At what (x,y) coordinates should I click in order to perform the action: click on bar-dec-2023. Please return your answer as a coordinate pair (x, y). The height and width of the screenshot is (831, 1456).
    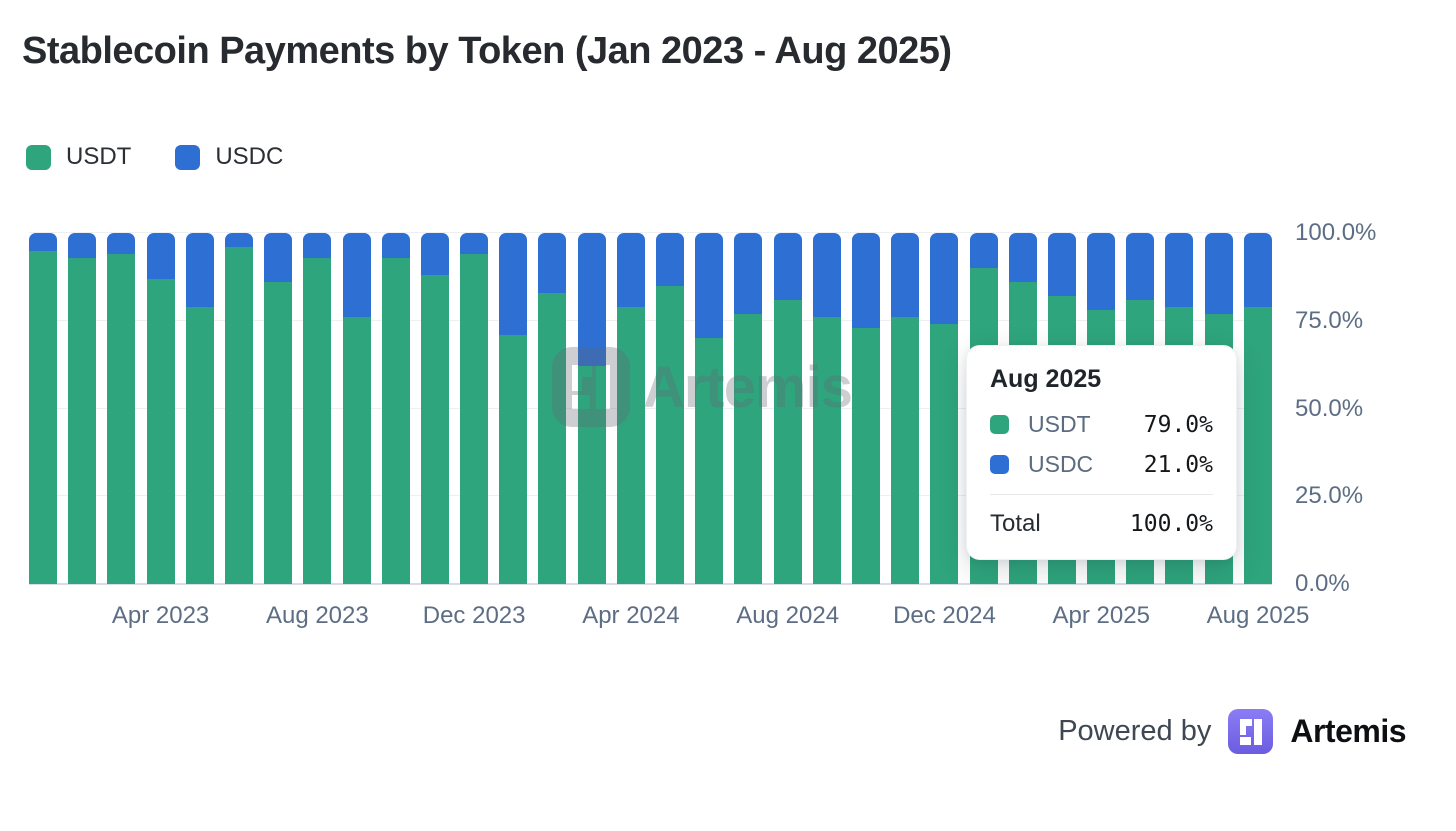
    Looking at the image, I should click on (474, 408).